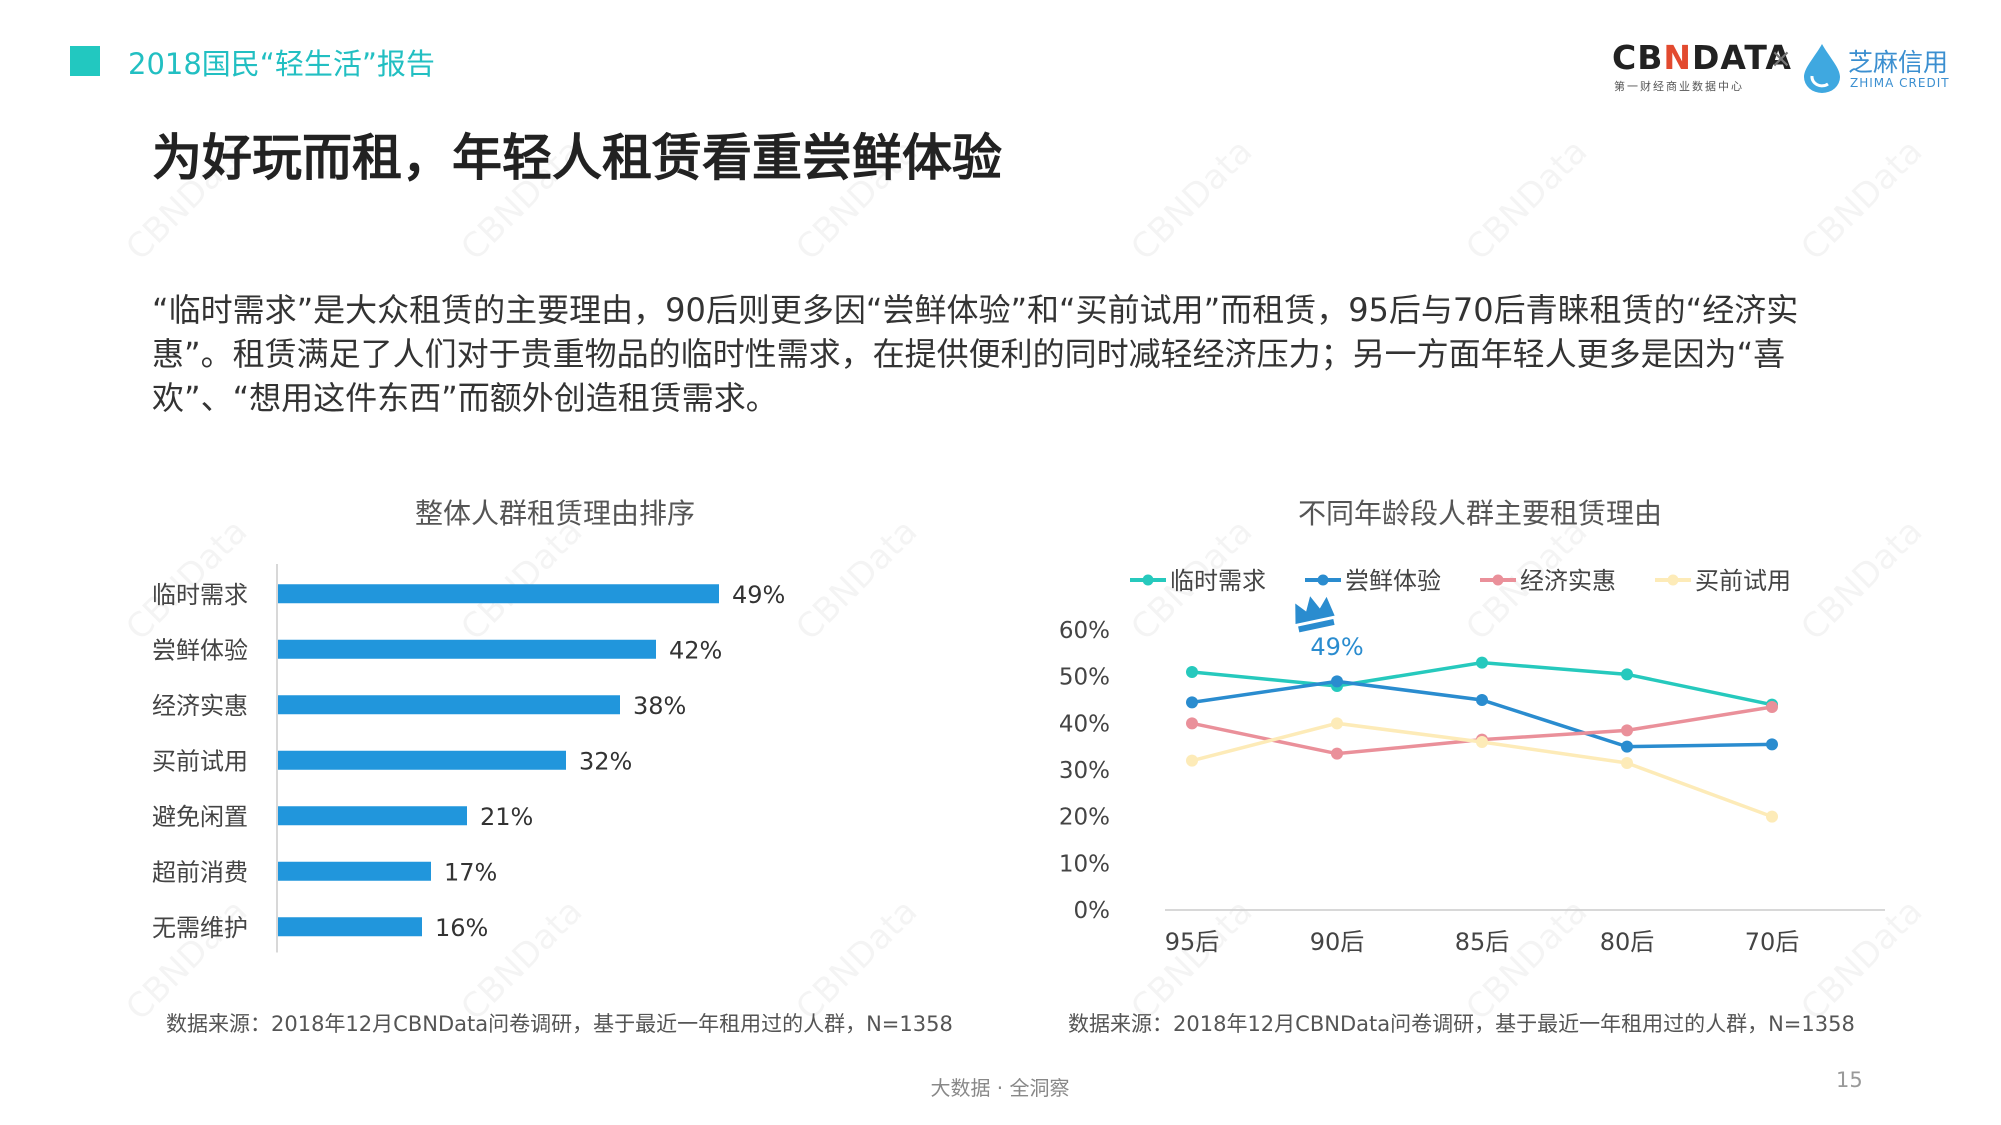 The height and width of the screenshot is (1125, 2001). Describe the element at coordinates (1084, 771) in the screenshot. I see `y-tick-label: 30%` at that location.